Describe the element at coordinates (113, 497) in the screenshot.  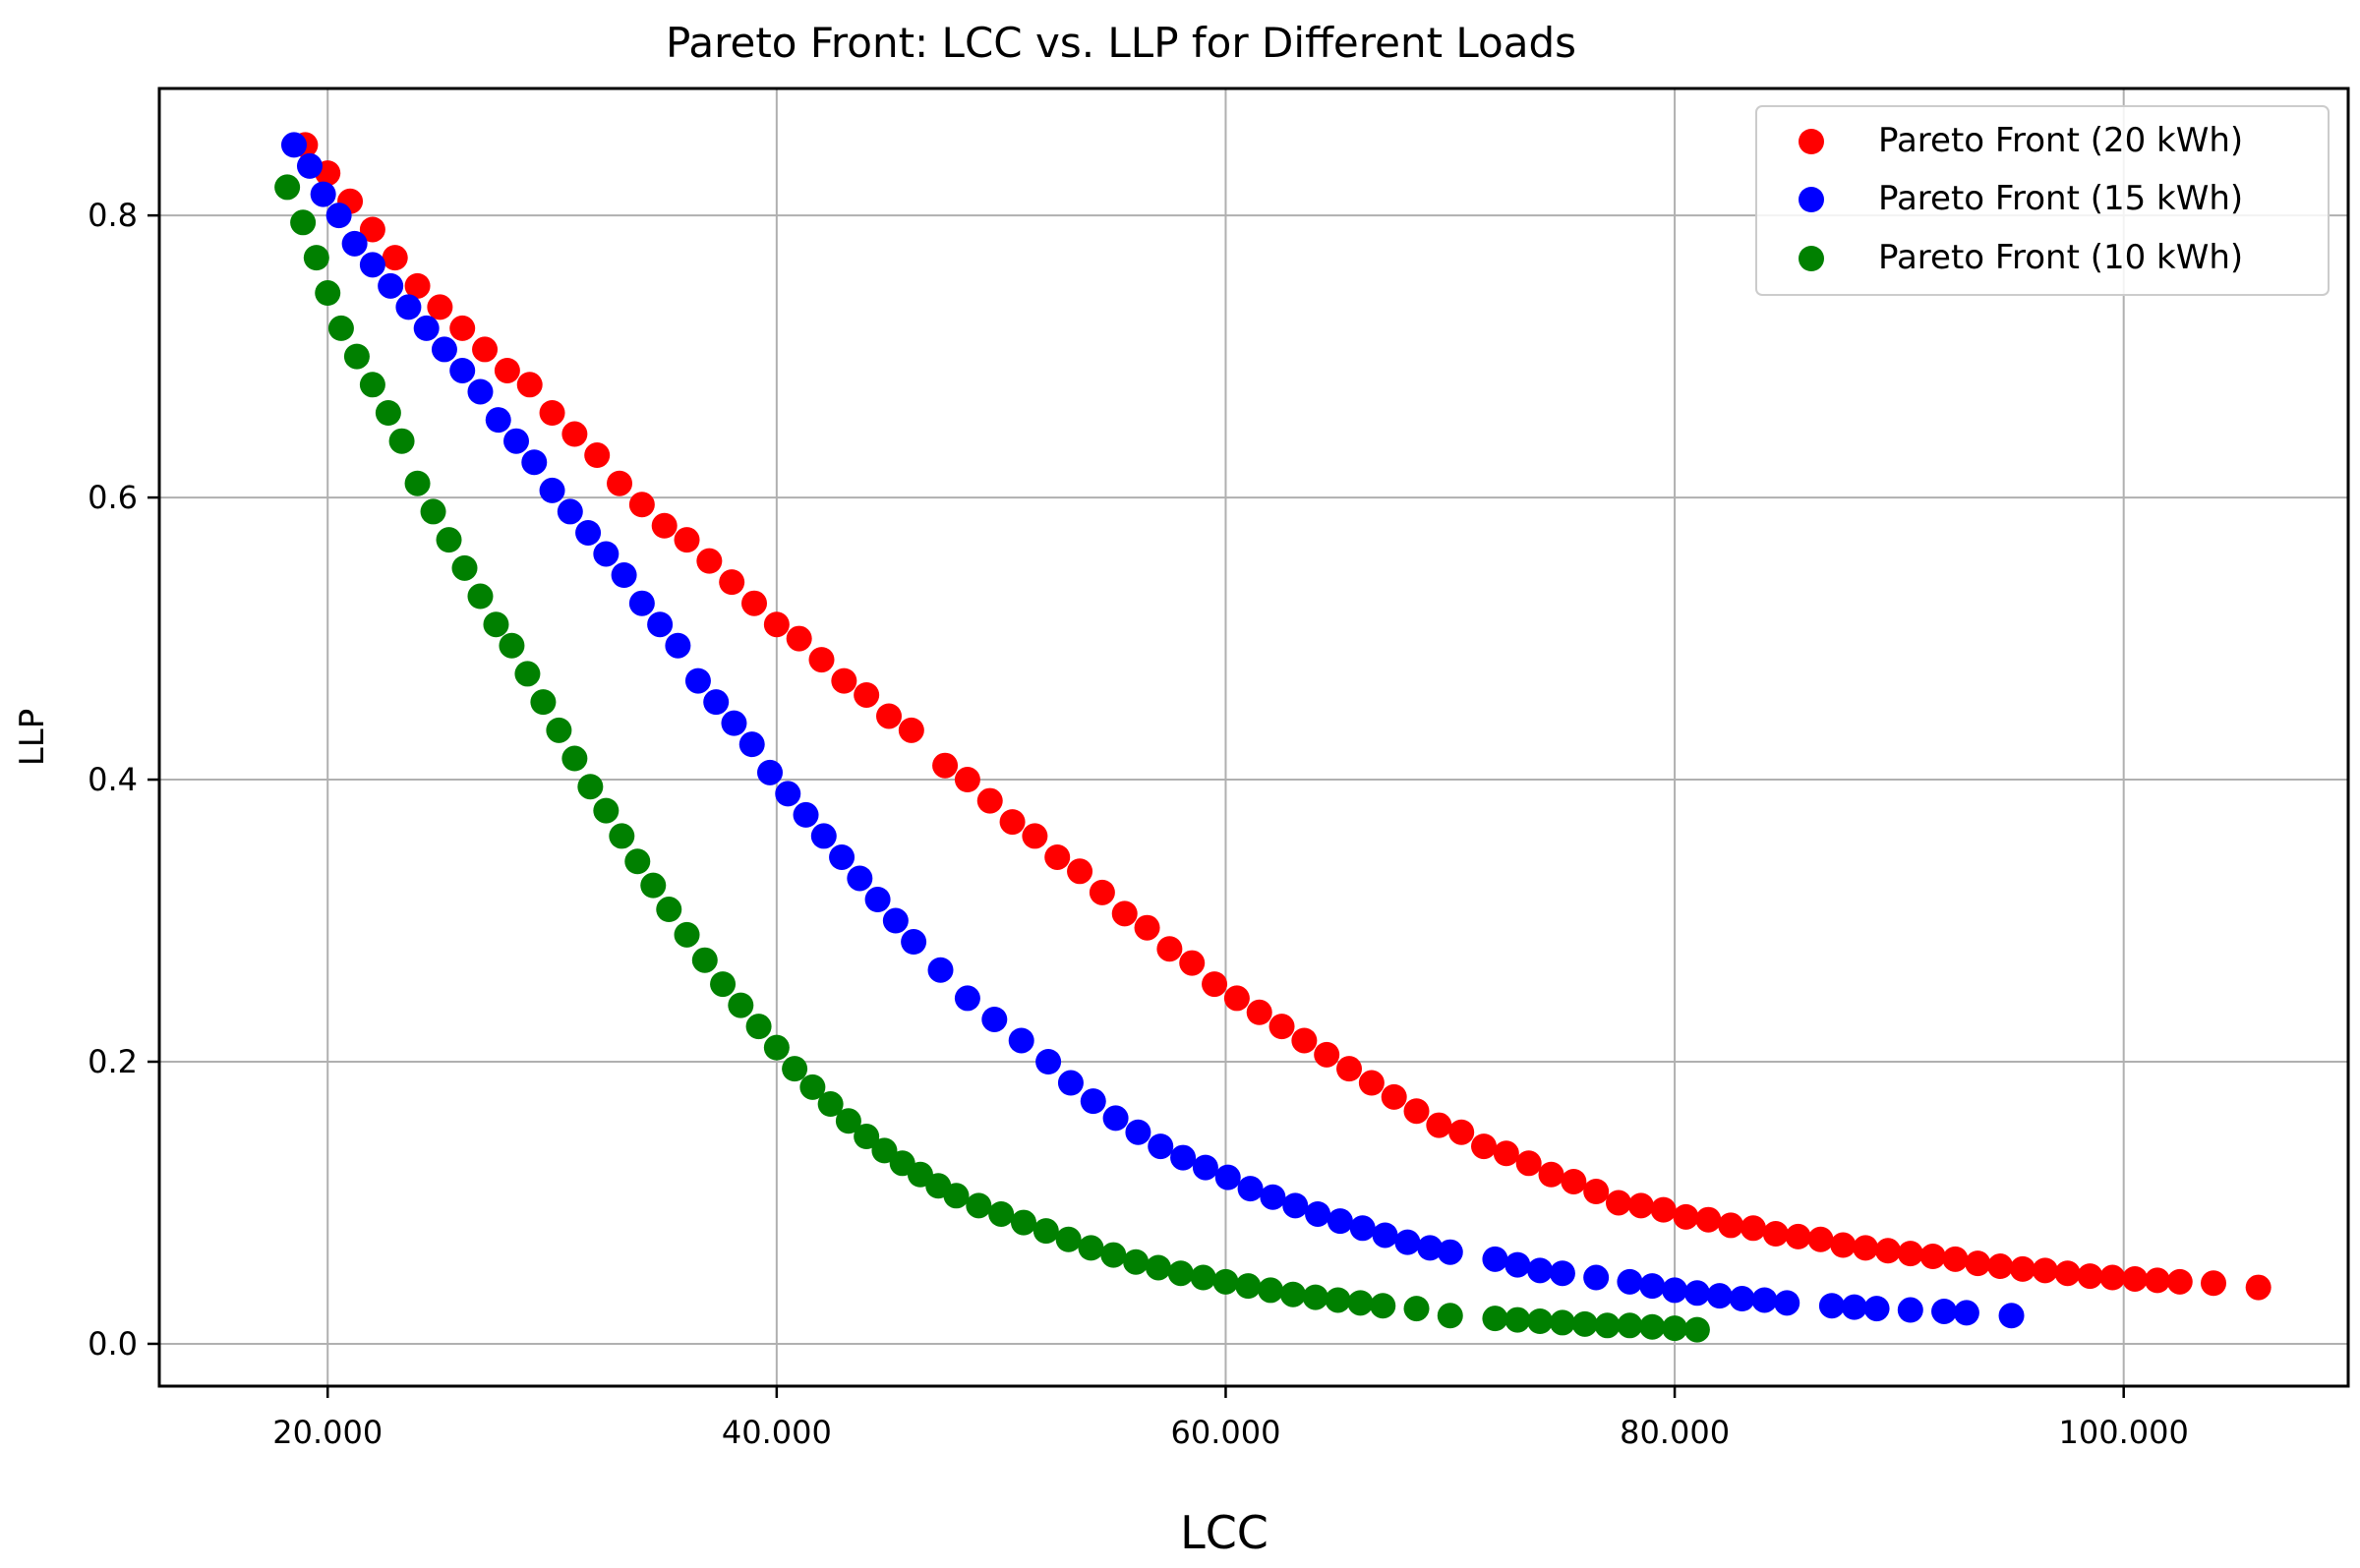
I see `y-tick-label: 0.6` at that location.